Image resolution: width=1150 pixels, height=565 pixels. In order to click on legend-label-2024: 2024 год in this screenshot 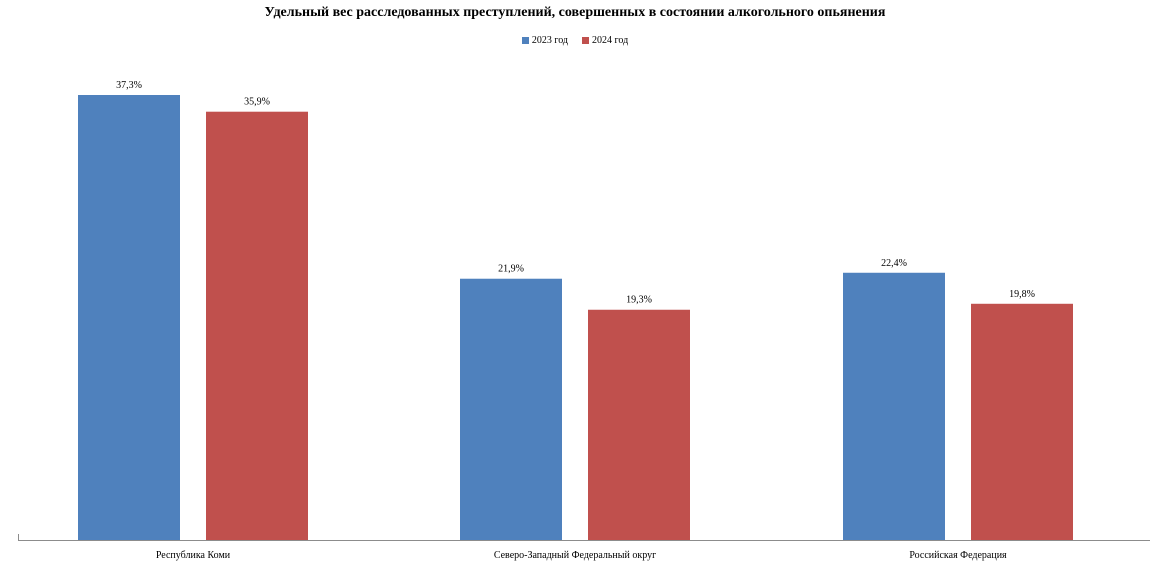, I will do `click(610, 40)`.